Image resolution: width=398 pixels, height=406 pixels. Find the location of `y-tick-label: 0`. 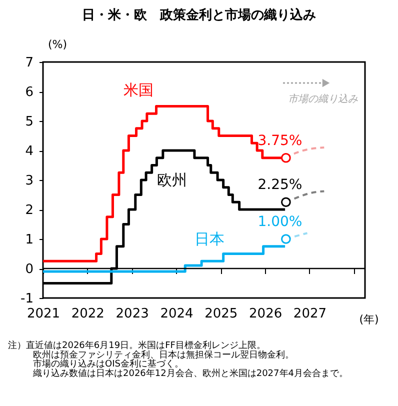

y-tick-label: 0 is located at coordinates (29, 269).